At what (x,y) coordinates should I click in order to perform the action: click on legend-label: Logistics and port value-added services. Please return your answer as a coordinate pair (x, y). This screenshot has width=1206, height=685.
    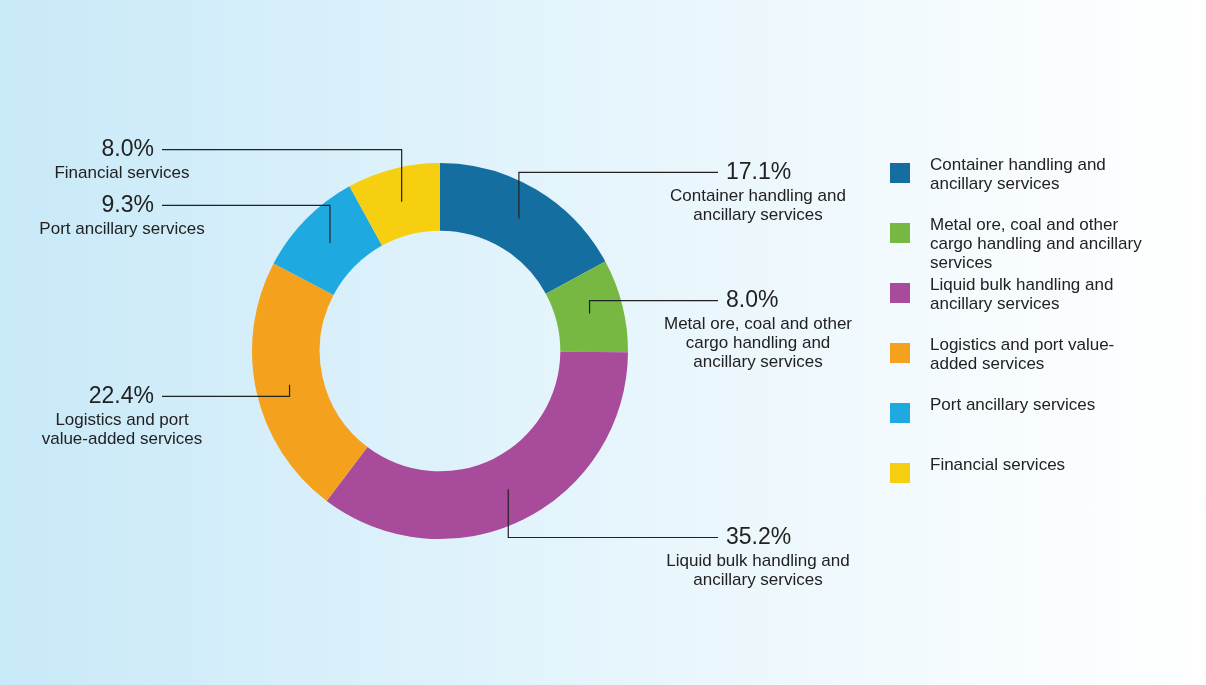
    Looking at the image, I should click on (1023, 354).